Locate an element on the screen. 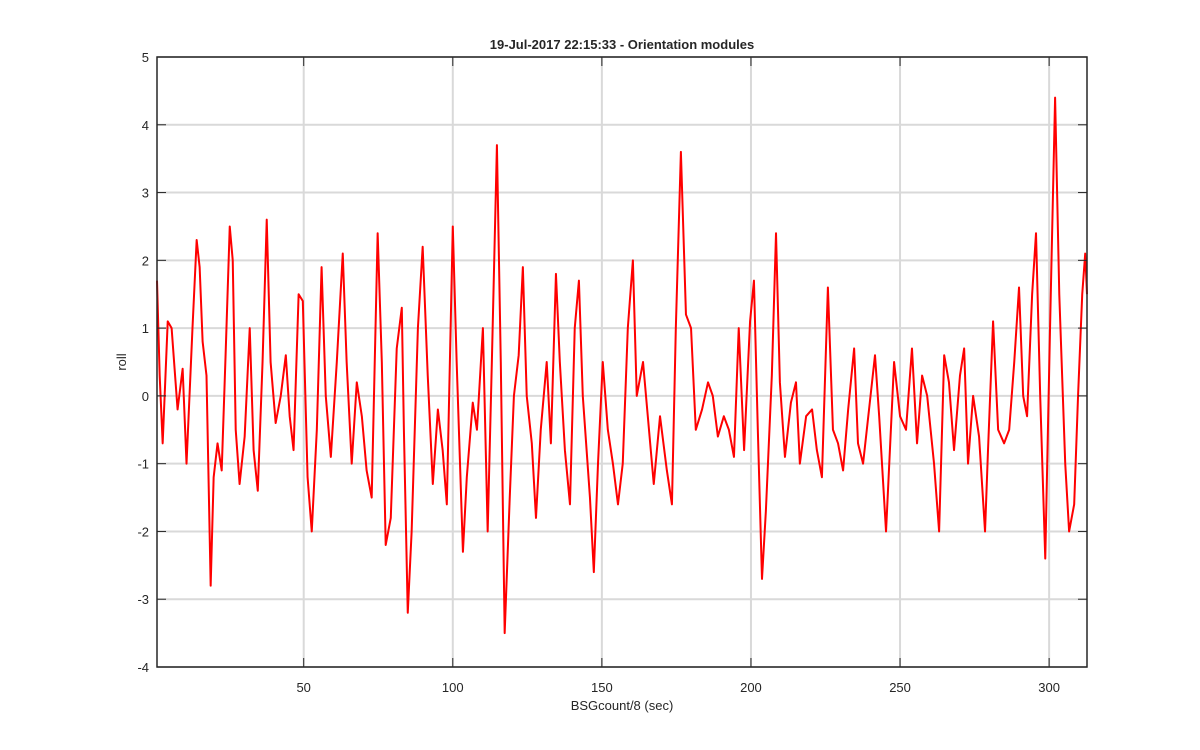  x-tick-label: 300 is located at coordinates (1049, 687).